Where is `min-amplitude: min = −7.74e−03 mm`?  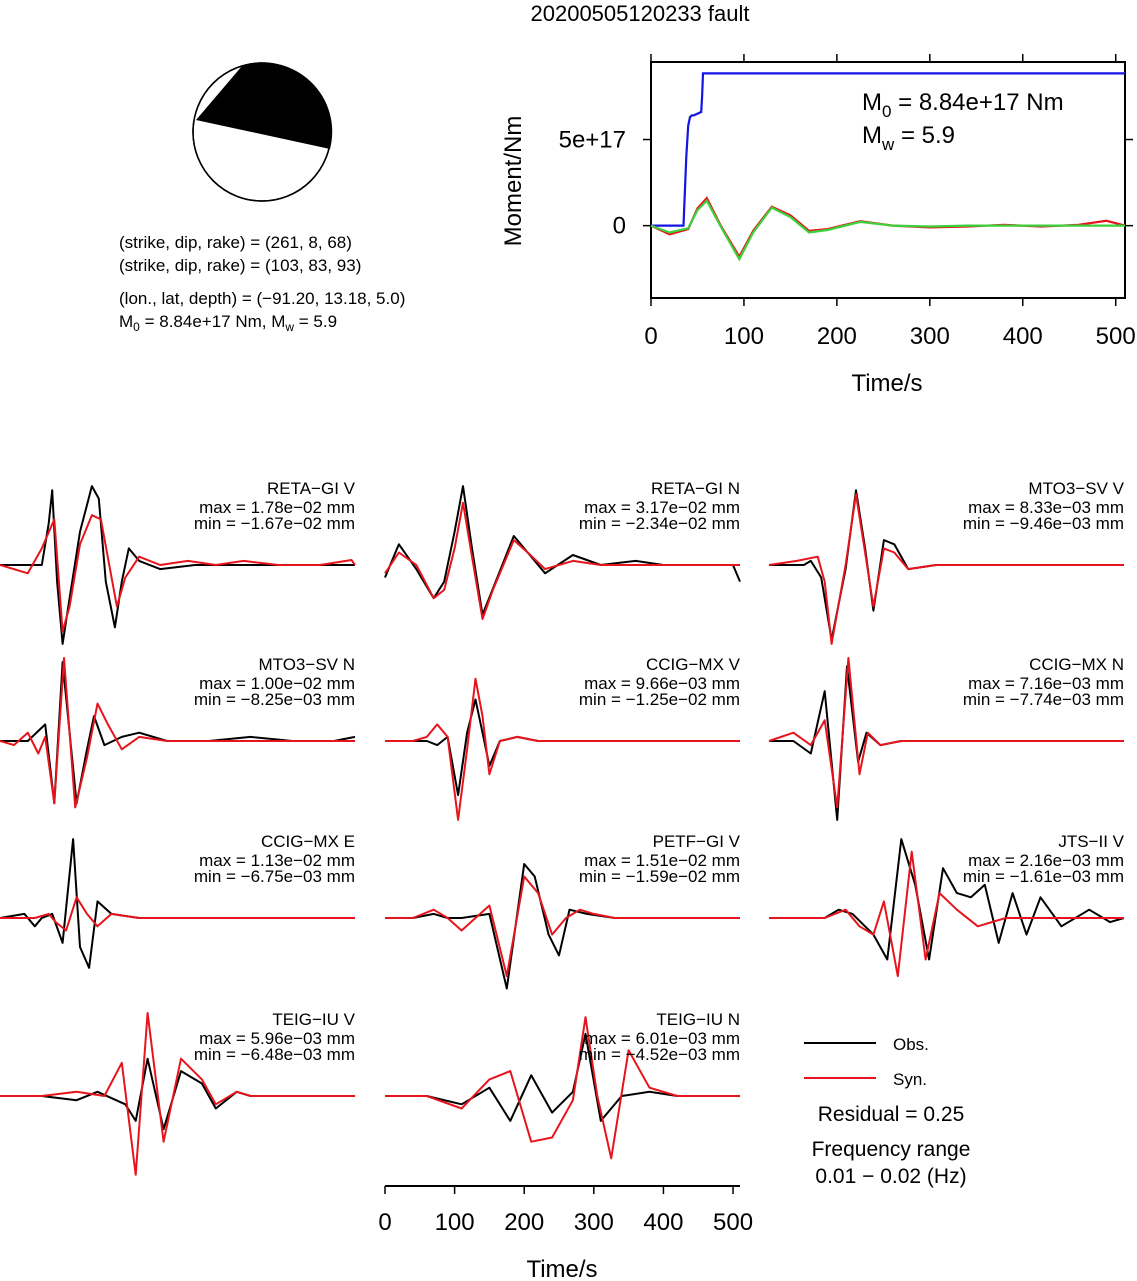
min-amplitude: min = −7.74e−03 mm is located at coordinates (1043, 699).